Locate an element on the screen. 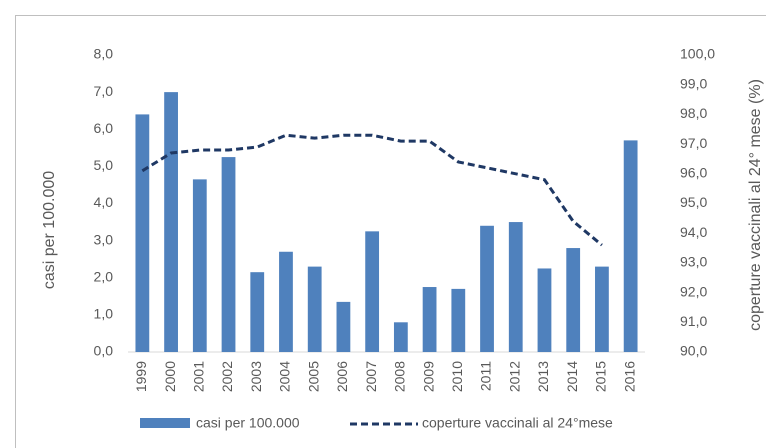 The width and height of the screenshot is (766, 448). x-tick-label: 2007 is located at coordinates (371, 376).